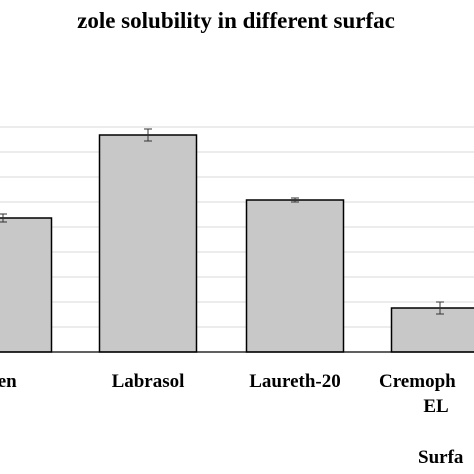 The width and height of the screenshot is (474, 474). What do you see at coordinates (228, 394) in the screenshot?
I see `x-tick-labels: een Labrasol Laureth-20 Cremoph EL` at bounding box center [228, 394].